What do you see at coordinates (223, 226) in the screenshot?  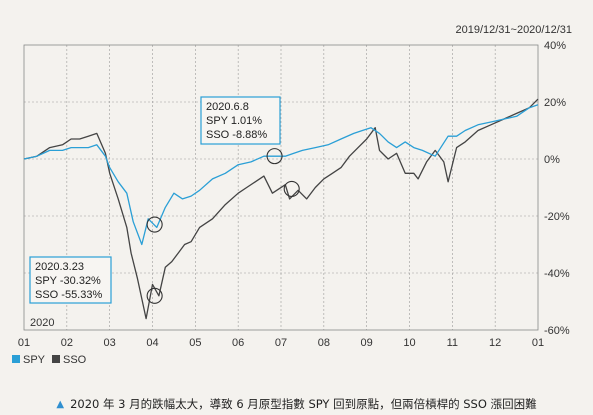 I see `marker-layer` at bounding box center [223, 226].